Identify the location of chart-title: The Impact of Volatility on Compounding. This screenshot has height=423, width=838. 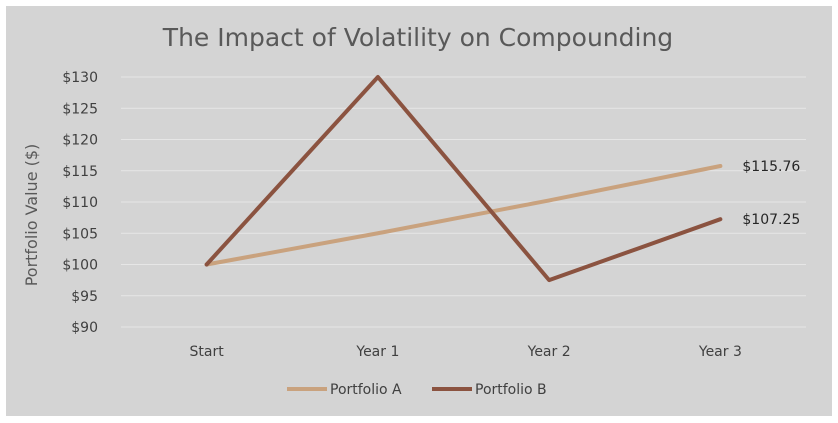
(417, 37).